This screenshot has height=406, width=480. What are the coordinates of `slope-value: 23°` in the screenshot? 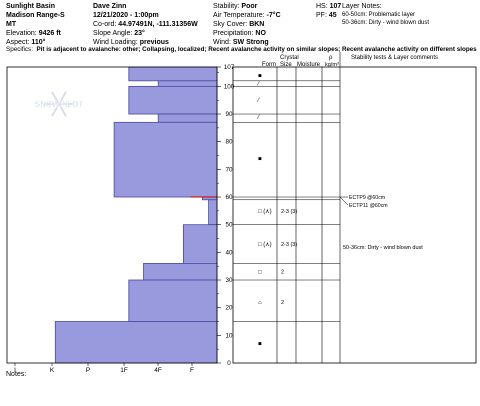 It's located at (139, 33).